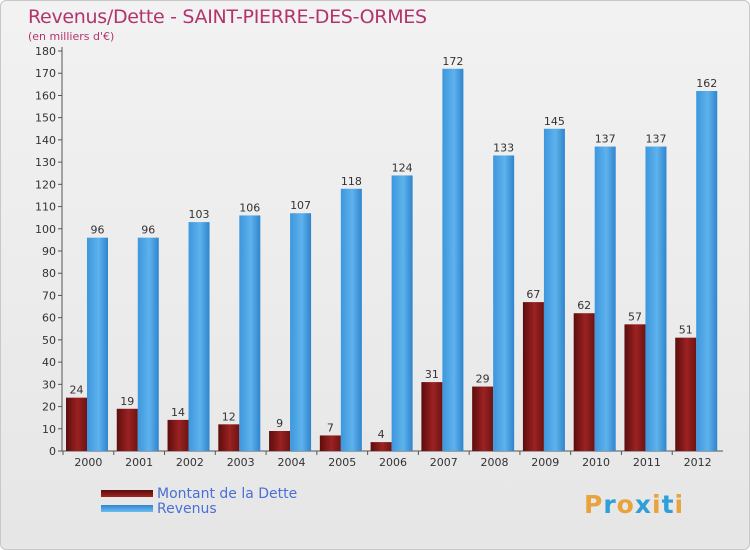  Describe the element at coordinates (279, 423) in the screenshot. I see `data-label-debt: 9` at that location.